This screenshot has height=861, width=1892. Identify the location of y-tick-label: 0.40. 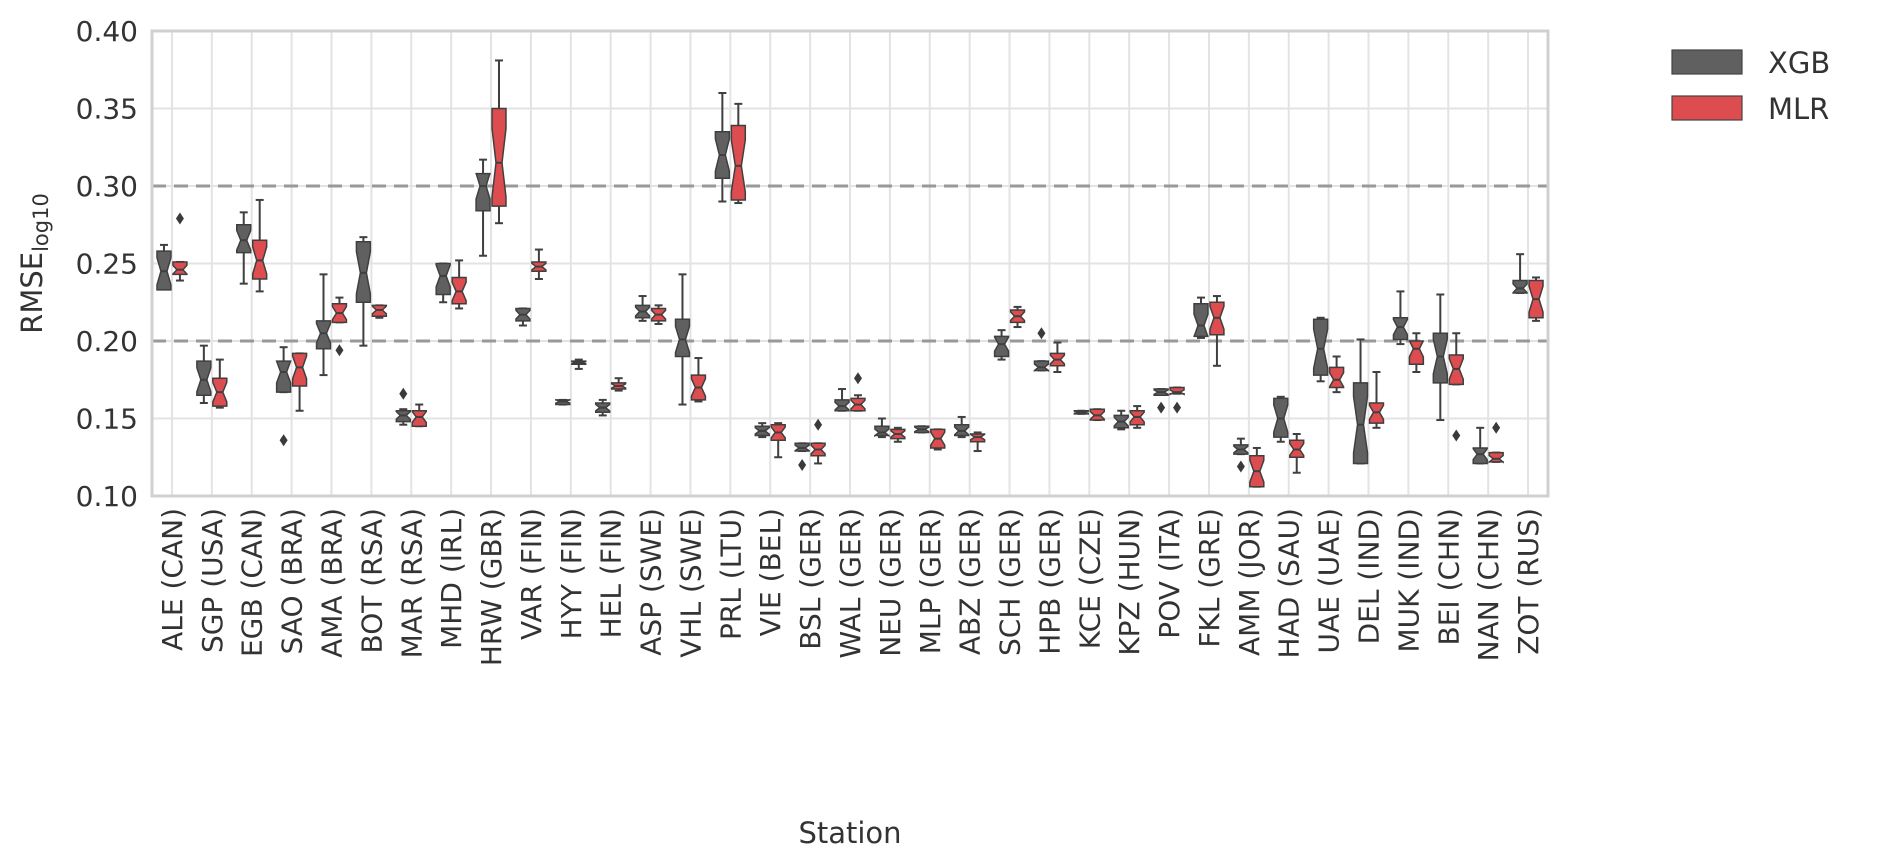
(107, 31).